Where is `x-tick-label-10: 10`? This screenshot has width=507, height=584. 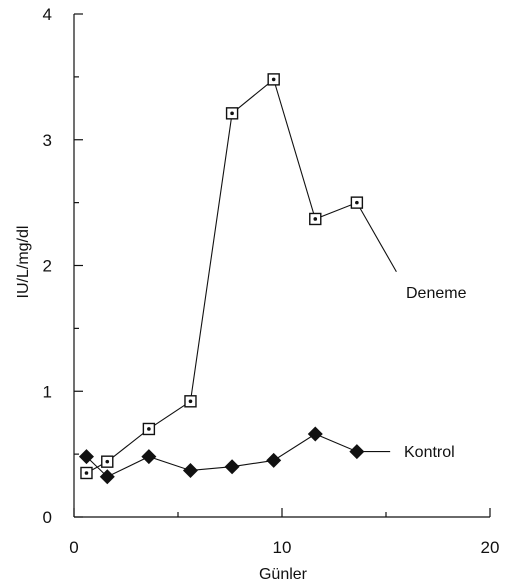
x-tick-label-10: 10 is located at coordinates (282, 547).